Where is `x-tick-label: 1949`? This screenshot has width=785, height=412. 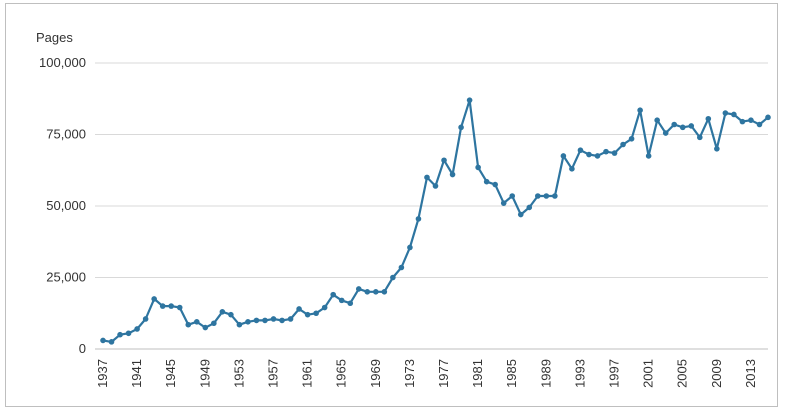 x-tick-label: 1949 is located at coordinates (204, 373).